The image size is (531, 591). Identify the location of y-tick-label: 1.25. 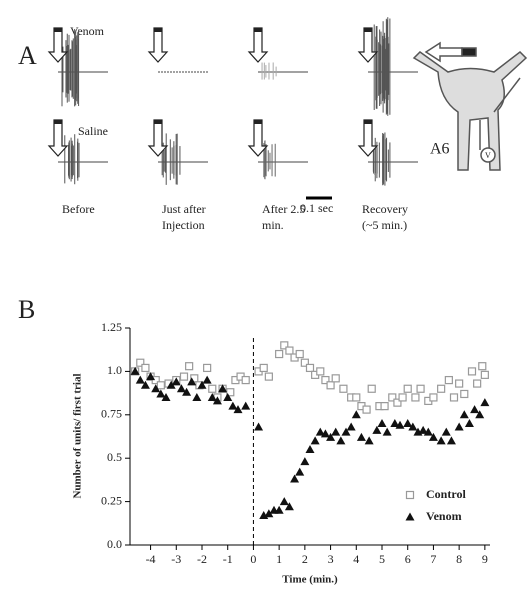
(111, 327).